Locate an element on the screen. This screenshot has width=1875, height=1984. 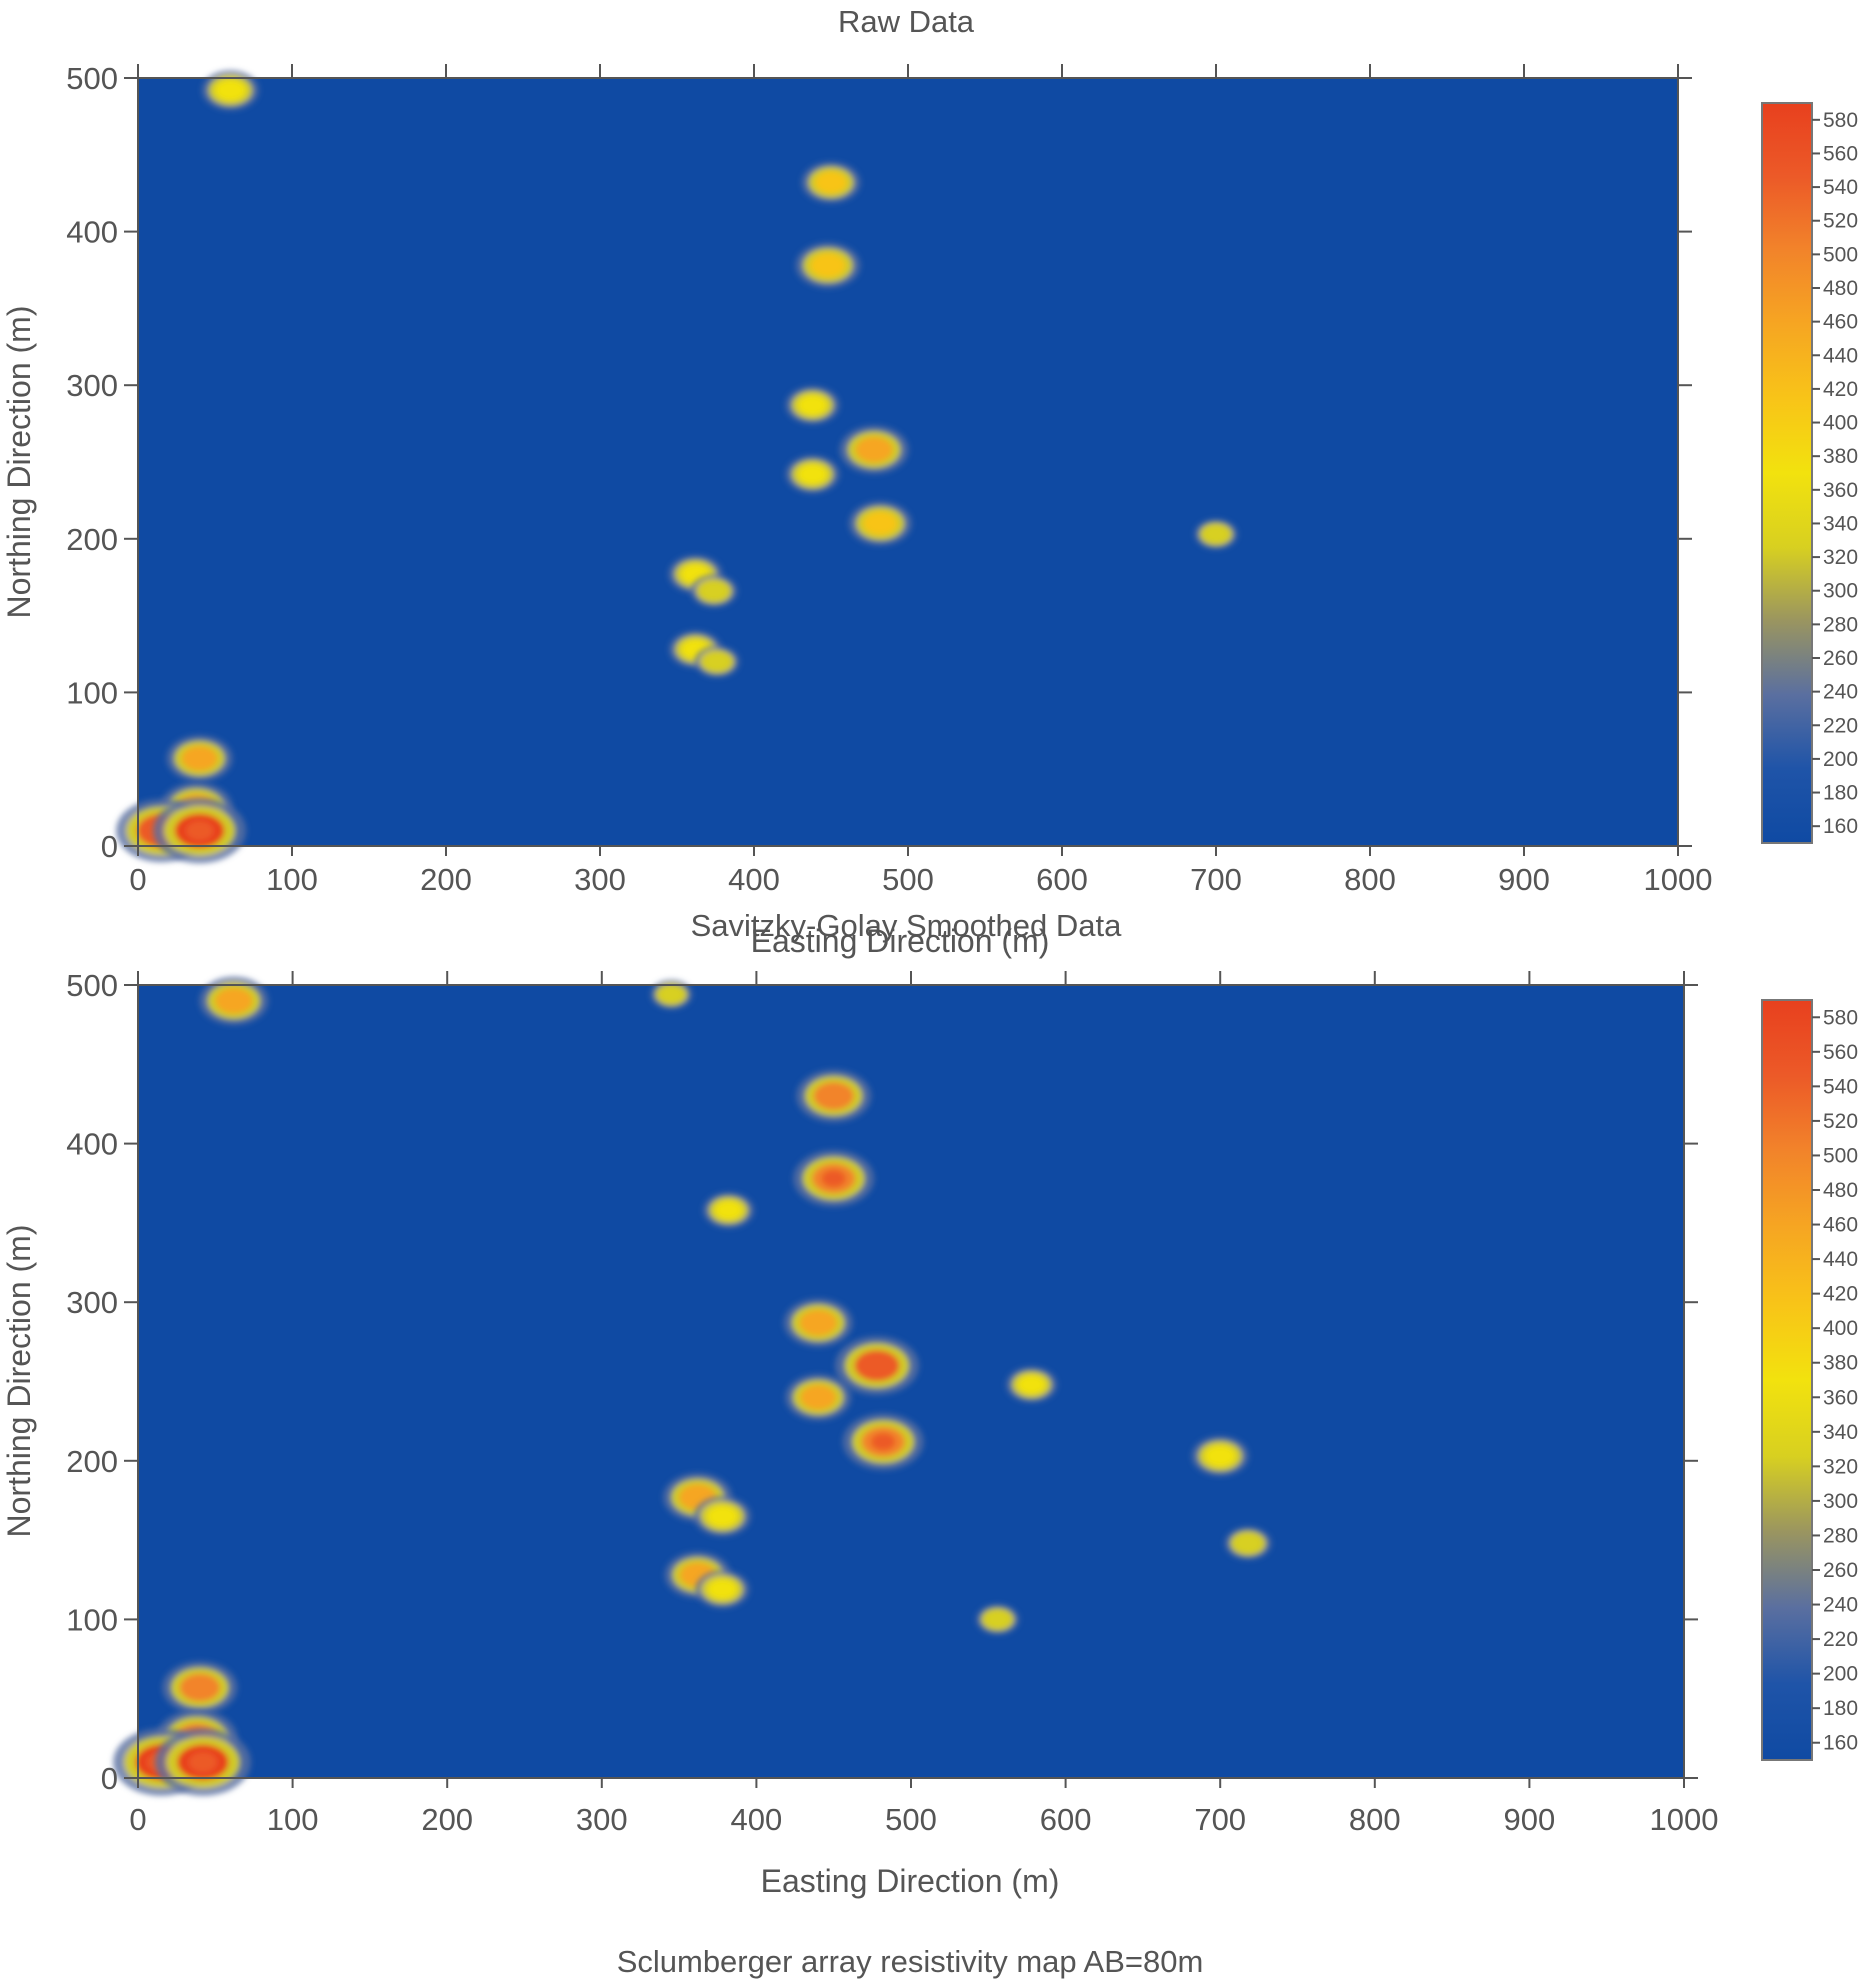
colorbar-tick-label: 160 is located at coordinates (1840, 1743).